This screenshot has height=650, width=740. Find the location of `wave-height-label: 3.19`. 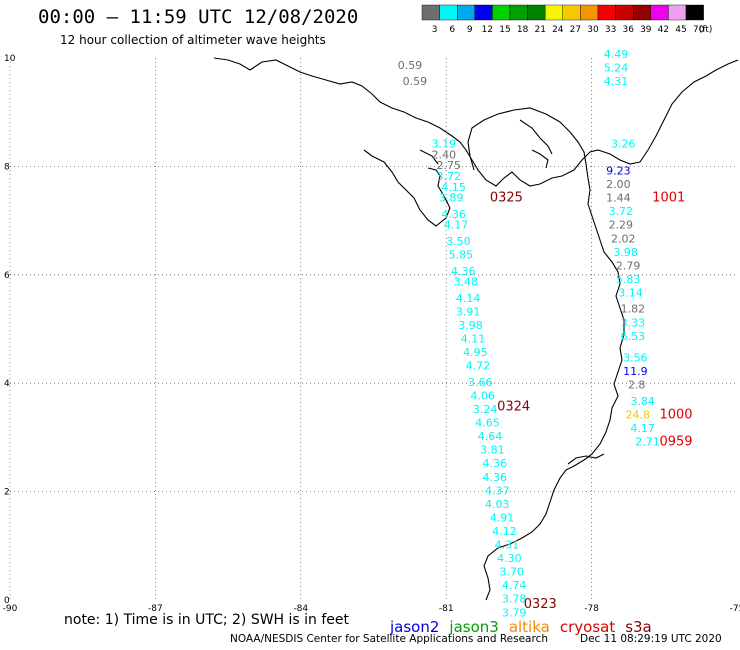

wave-height-label: 3.19 is located at coordinates (444, 143).